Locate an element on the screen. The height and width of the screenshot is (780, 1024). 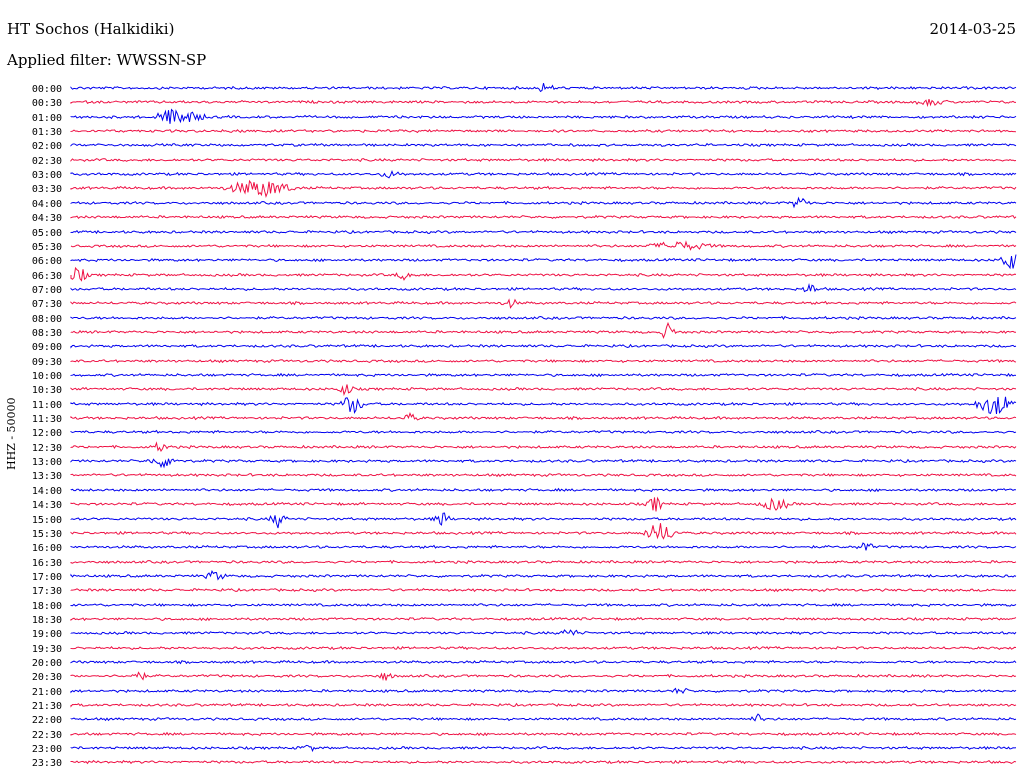
y-axis-label: HHZ - 50000 is located at coordinates (11, 433).